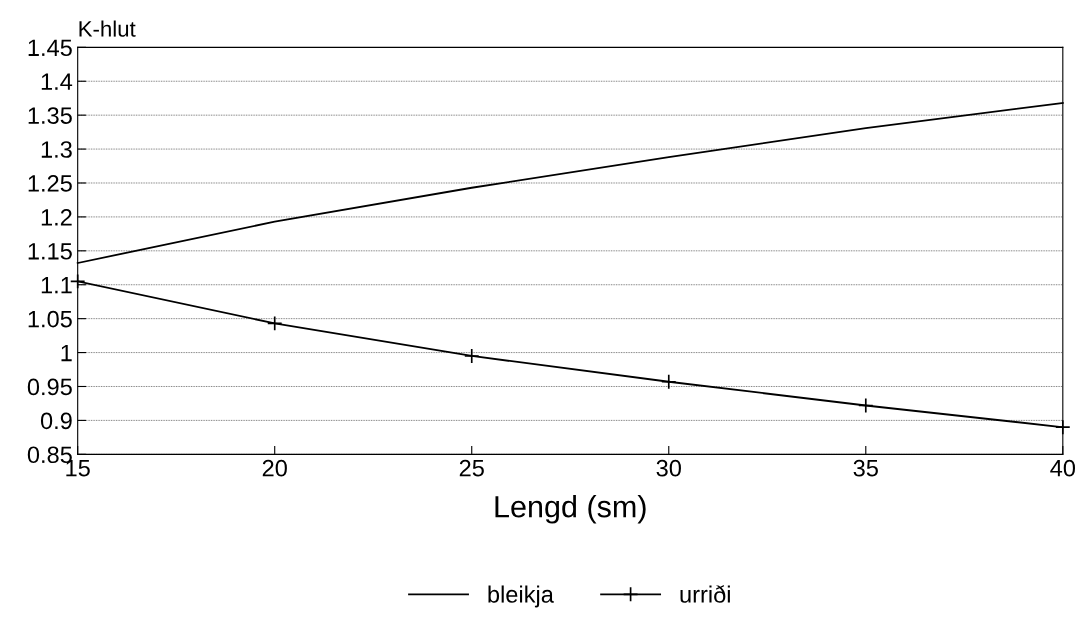 The image size is (1079, 631). What do you see at coordinates (56, 149) in the screenshot?
I see `y-tick-label: 1.3` at bounding box center [56, 149].